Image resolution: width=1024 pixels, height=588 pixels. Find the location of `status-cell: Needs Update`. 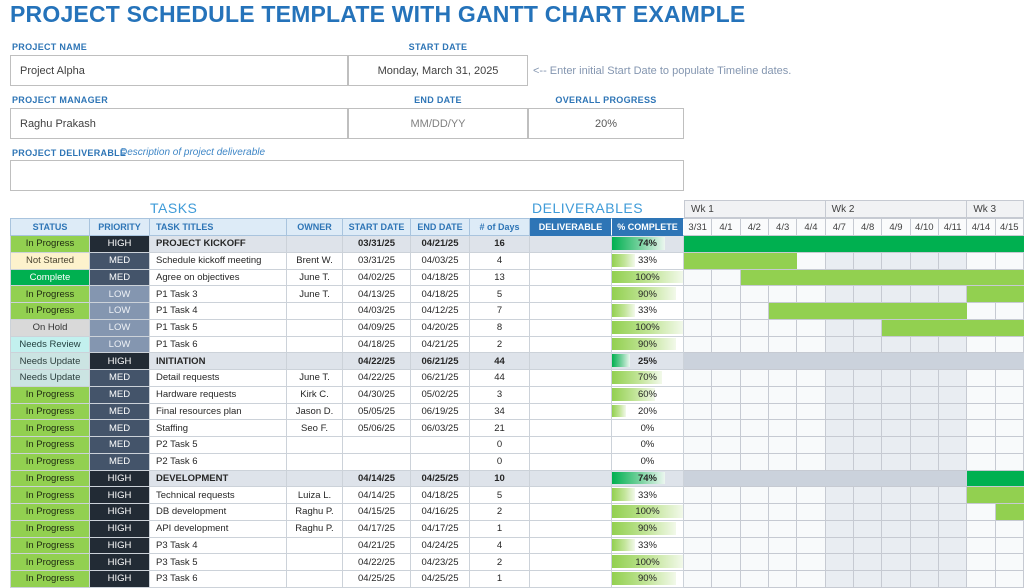

status-cell: Needs Update is located at coordinates (50, 378).